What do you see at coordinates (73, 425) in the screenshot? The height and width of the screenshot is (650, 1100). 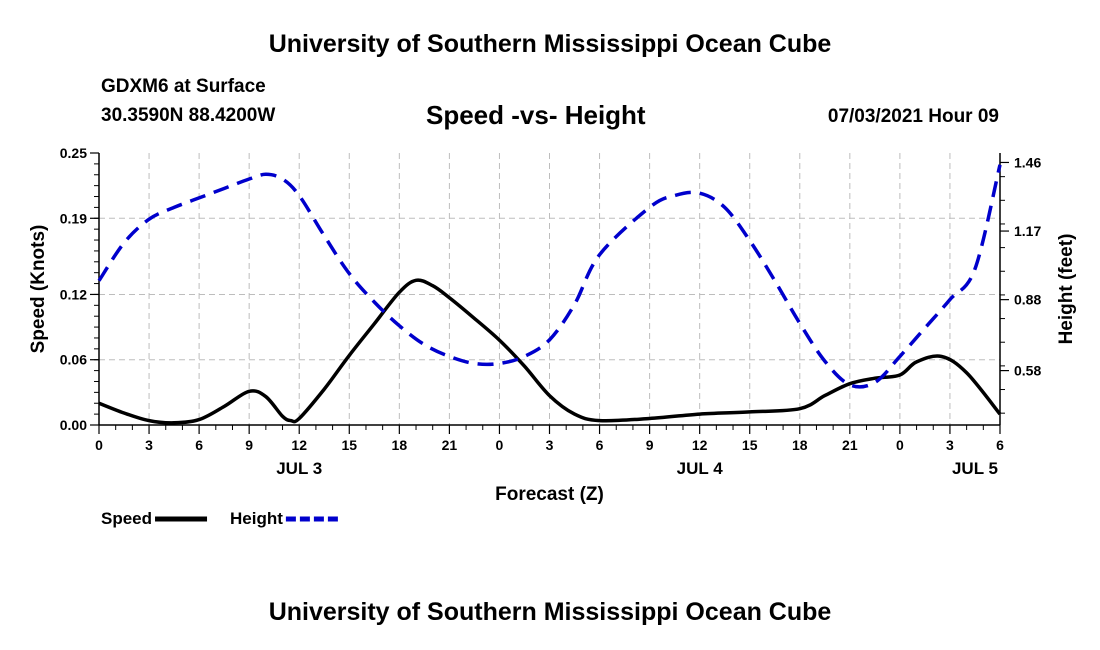 I see `y-tick-label: 0.00` at bounding box center [73, 425].